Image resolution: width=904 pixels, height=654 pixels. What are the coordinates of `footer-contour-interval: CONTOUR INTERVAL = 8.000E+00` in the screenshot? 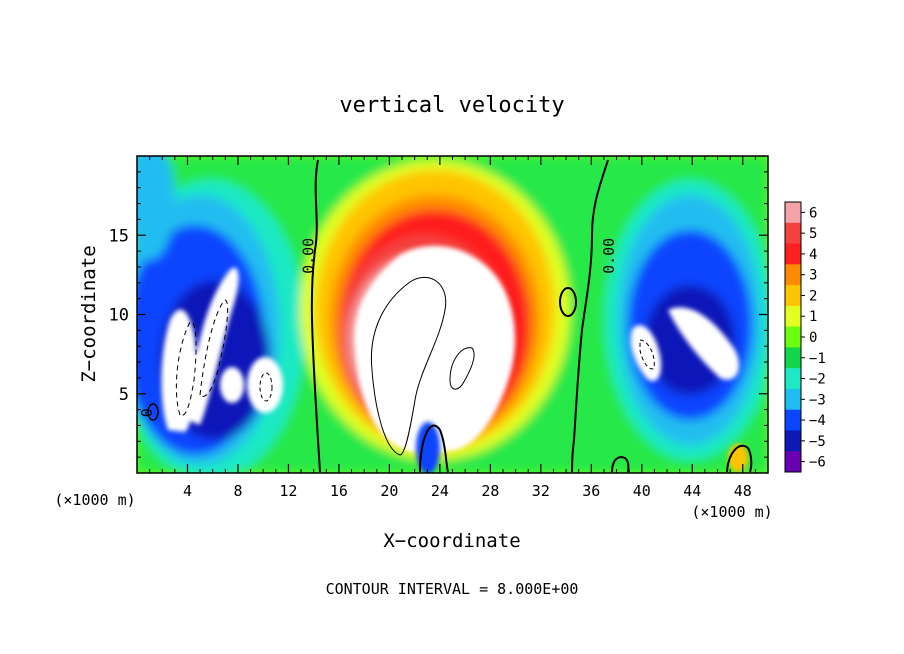 It's located at (452, 589).